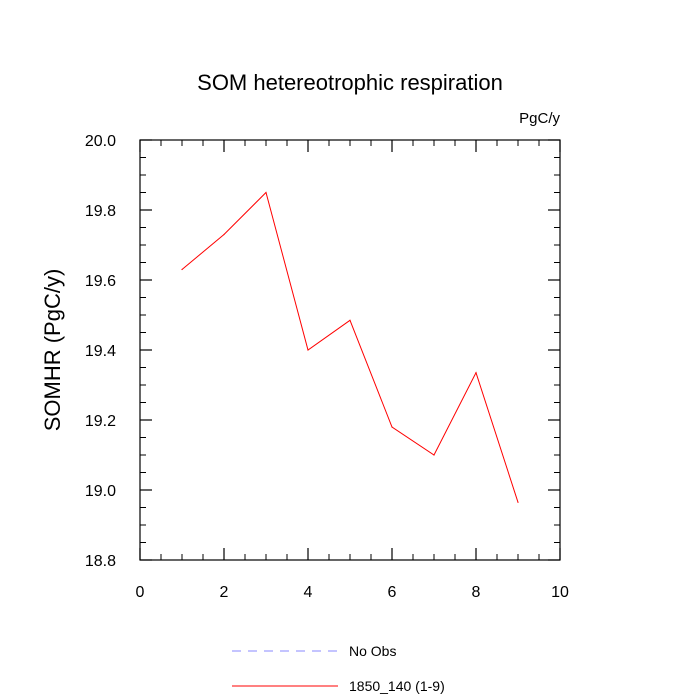 This screenshot has width=700, height=700. What do you see at coordinates (308, 592) in the screenshot?
I see `x-tick-label: 4` at bounding box center [308, 592].